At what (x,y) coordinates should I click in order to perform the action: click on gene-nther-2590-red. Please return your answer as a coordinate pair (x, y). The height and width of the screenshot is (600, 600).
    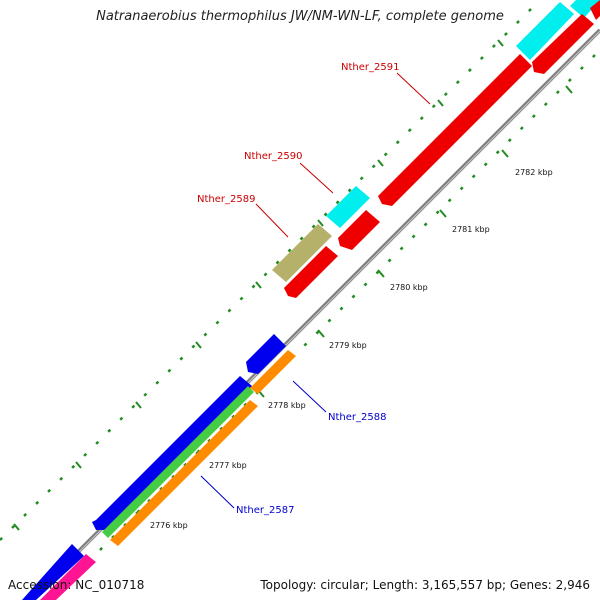
    Looking at the image, I should click on (359, 230).